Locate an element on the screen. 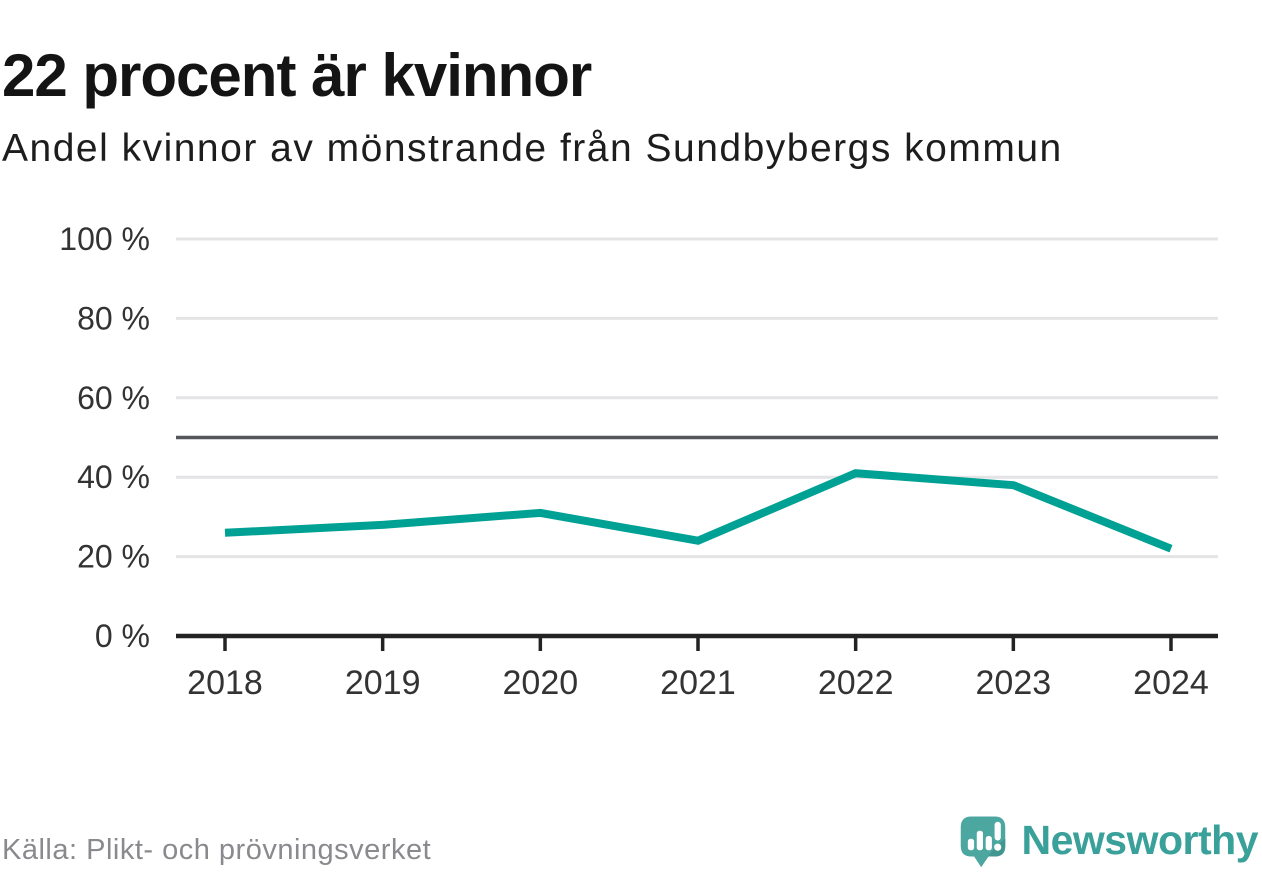  x-tick-label: 2020 is located at coordinates (541, 683).